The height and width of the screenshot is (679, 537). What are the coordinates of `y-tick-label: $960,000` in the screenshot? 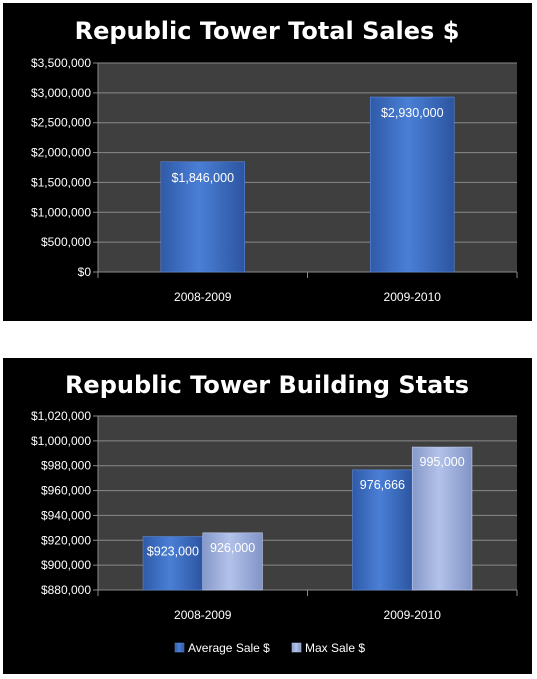 It's located at (66, 491).